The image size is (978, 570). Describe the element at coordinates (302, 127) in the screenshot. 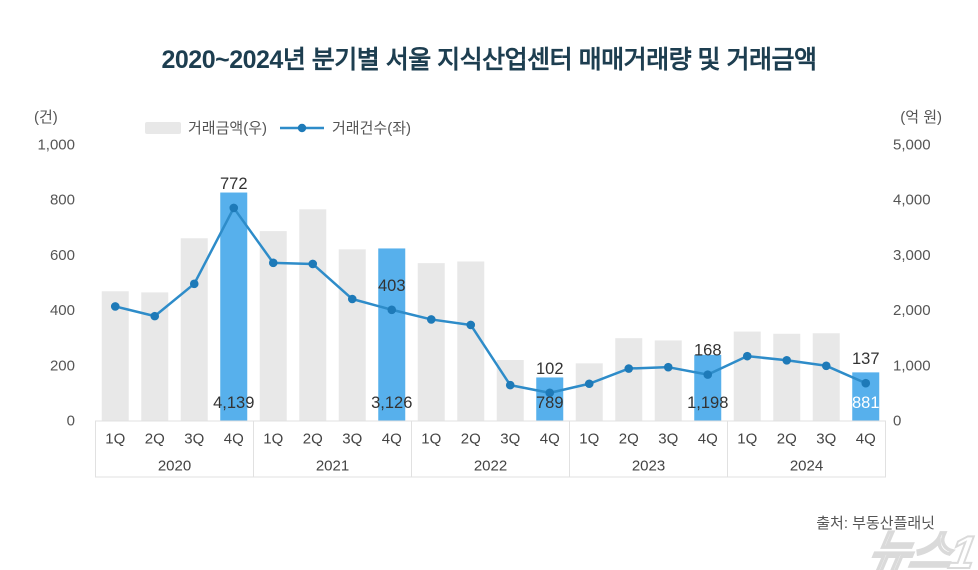

I see `line-swatch-icon` at that location.